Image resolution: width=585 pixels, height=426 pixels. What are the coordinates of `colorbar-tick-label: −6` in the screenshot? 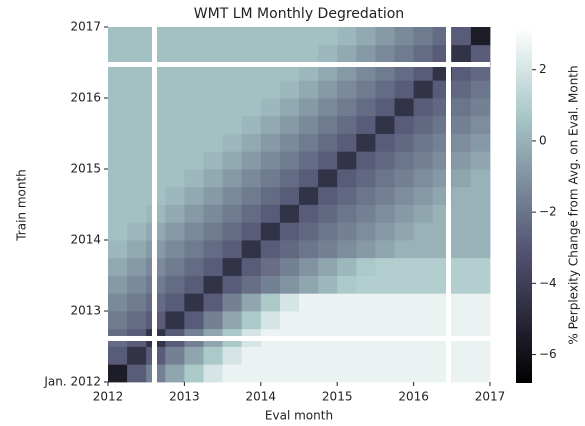 It's located at (548, 354).